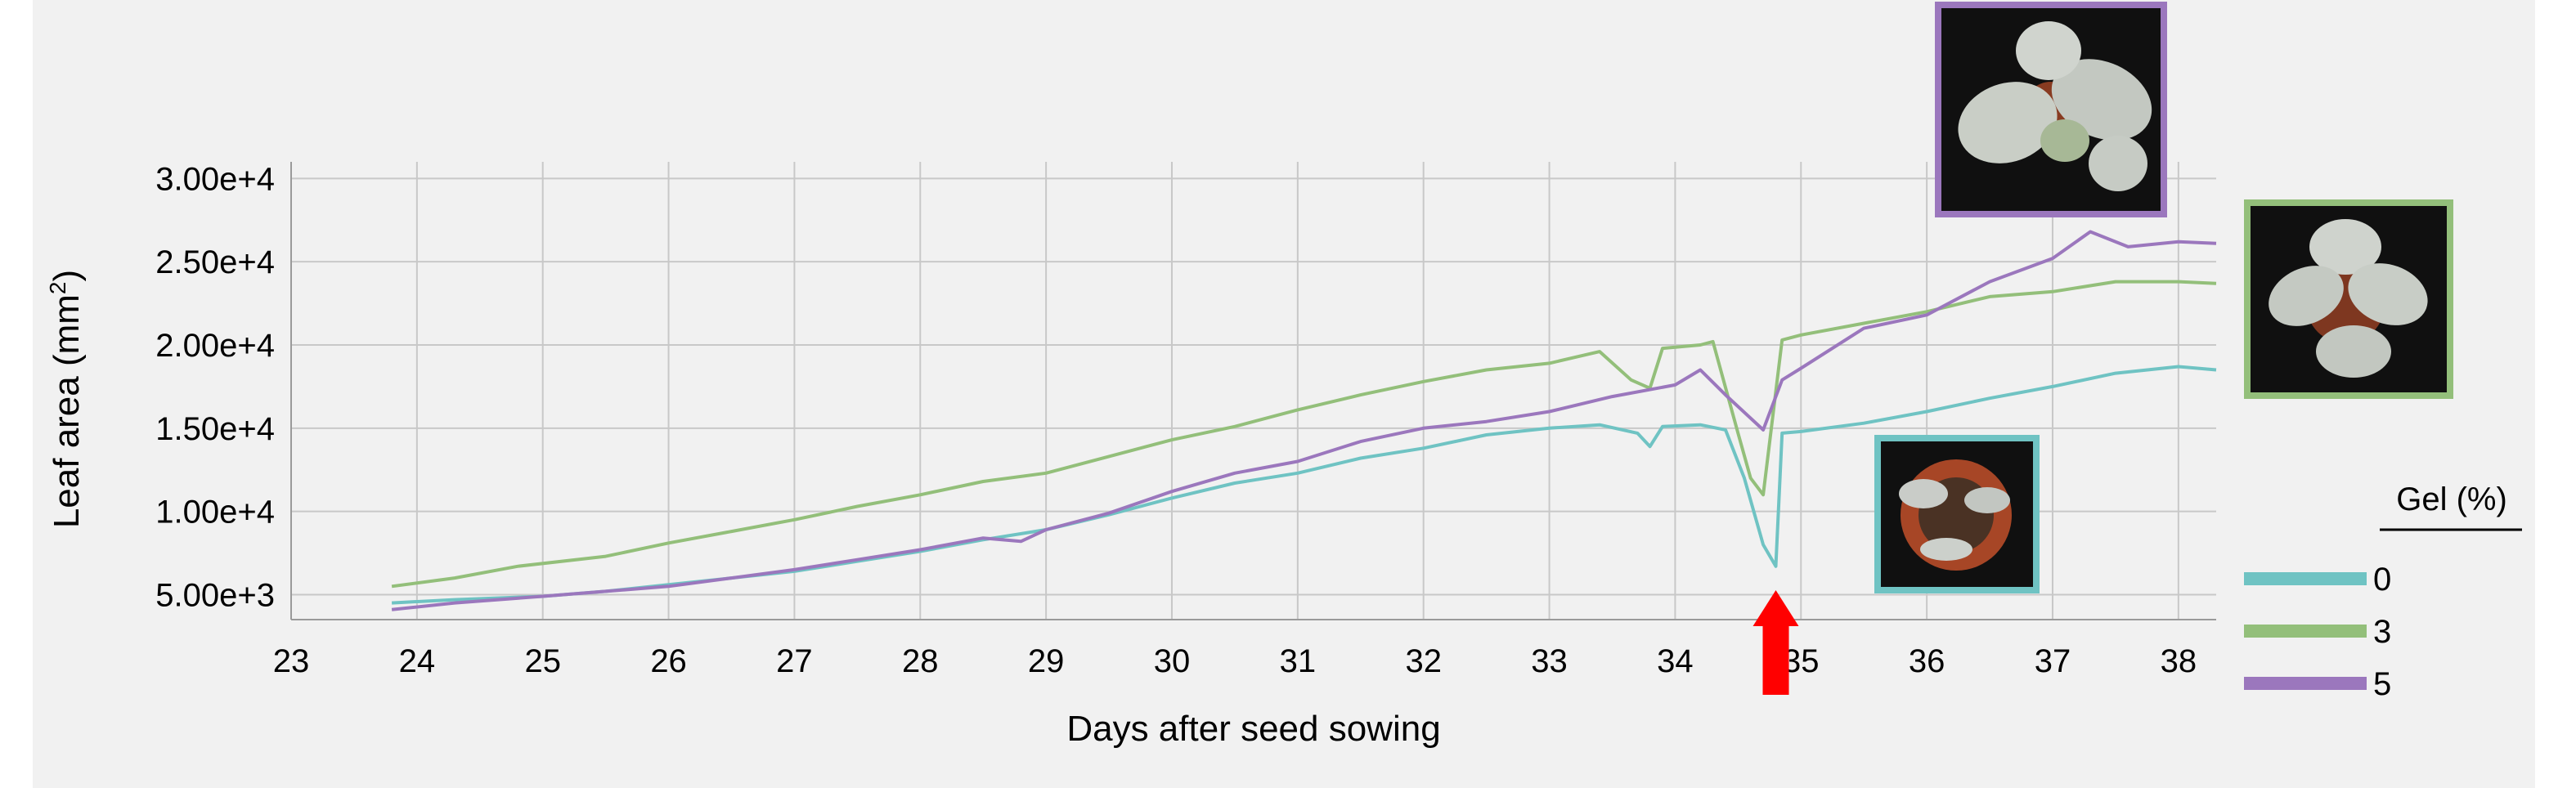  What do you see at coordinates (1046, 661) in the screenshot?
I see `x-tick-label: 29` at bounding box center [1046, 661].